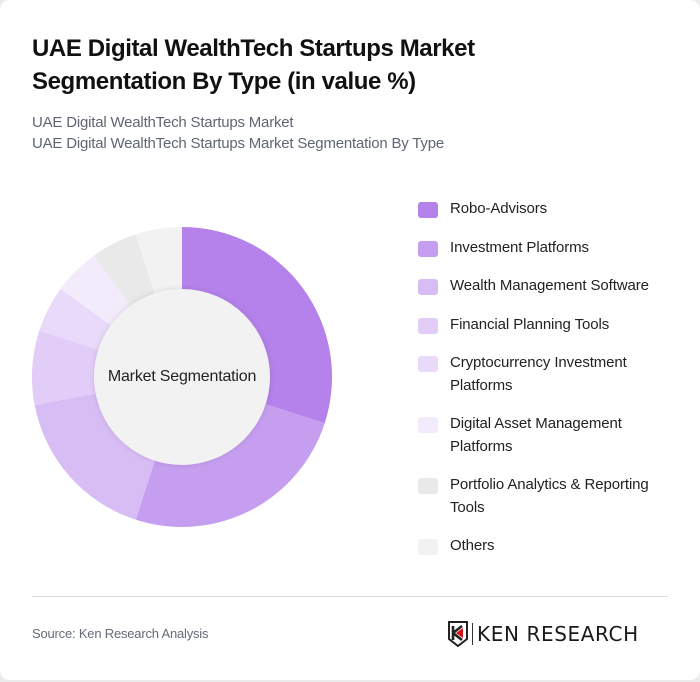  I want to click on legend-item: Digital Asset Management Platforms, so click(548, 435).